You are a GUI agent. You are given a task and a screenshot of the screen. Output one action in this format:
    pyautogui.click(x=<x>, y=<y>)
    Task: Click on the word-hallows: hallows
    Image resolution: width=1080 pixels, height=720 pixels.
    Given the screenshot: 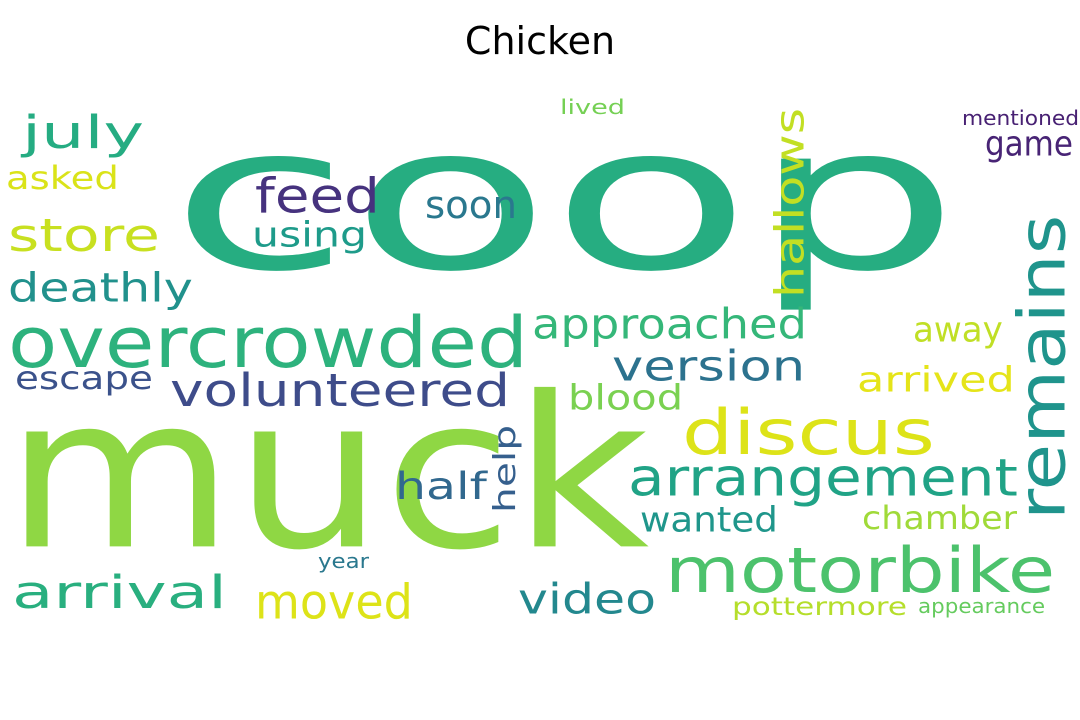 What is the action you would take?
    pyautogui.click(x=790, y=203)
    